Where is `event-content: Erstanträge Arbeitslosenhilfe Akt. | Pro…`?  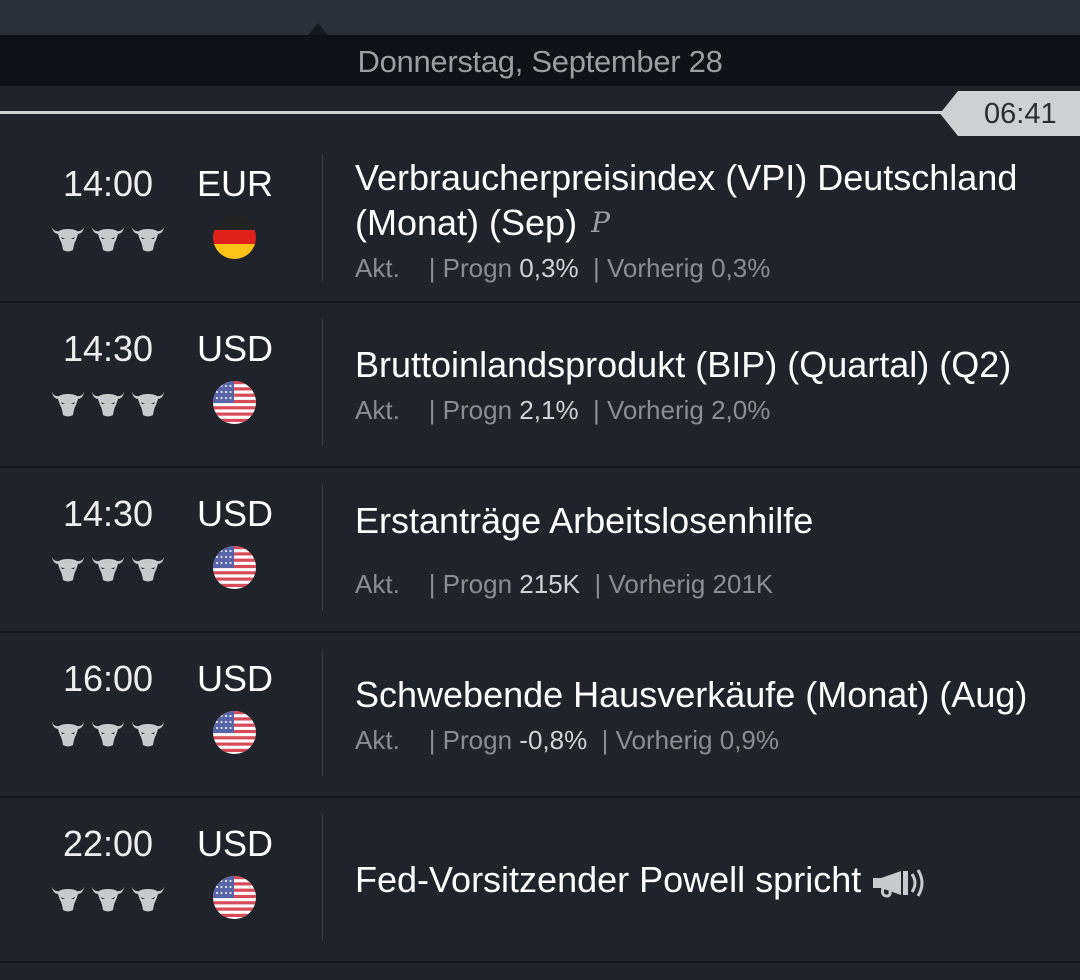 event-content: Erstanträge Arbeitslosenhilfe Akt. | Pro… is located at coordinates (702, 549).